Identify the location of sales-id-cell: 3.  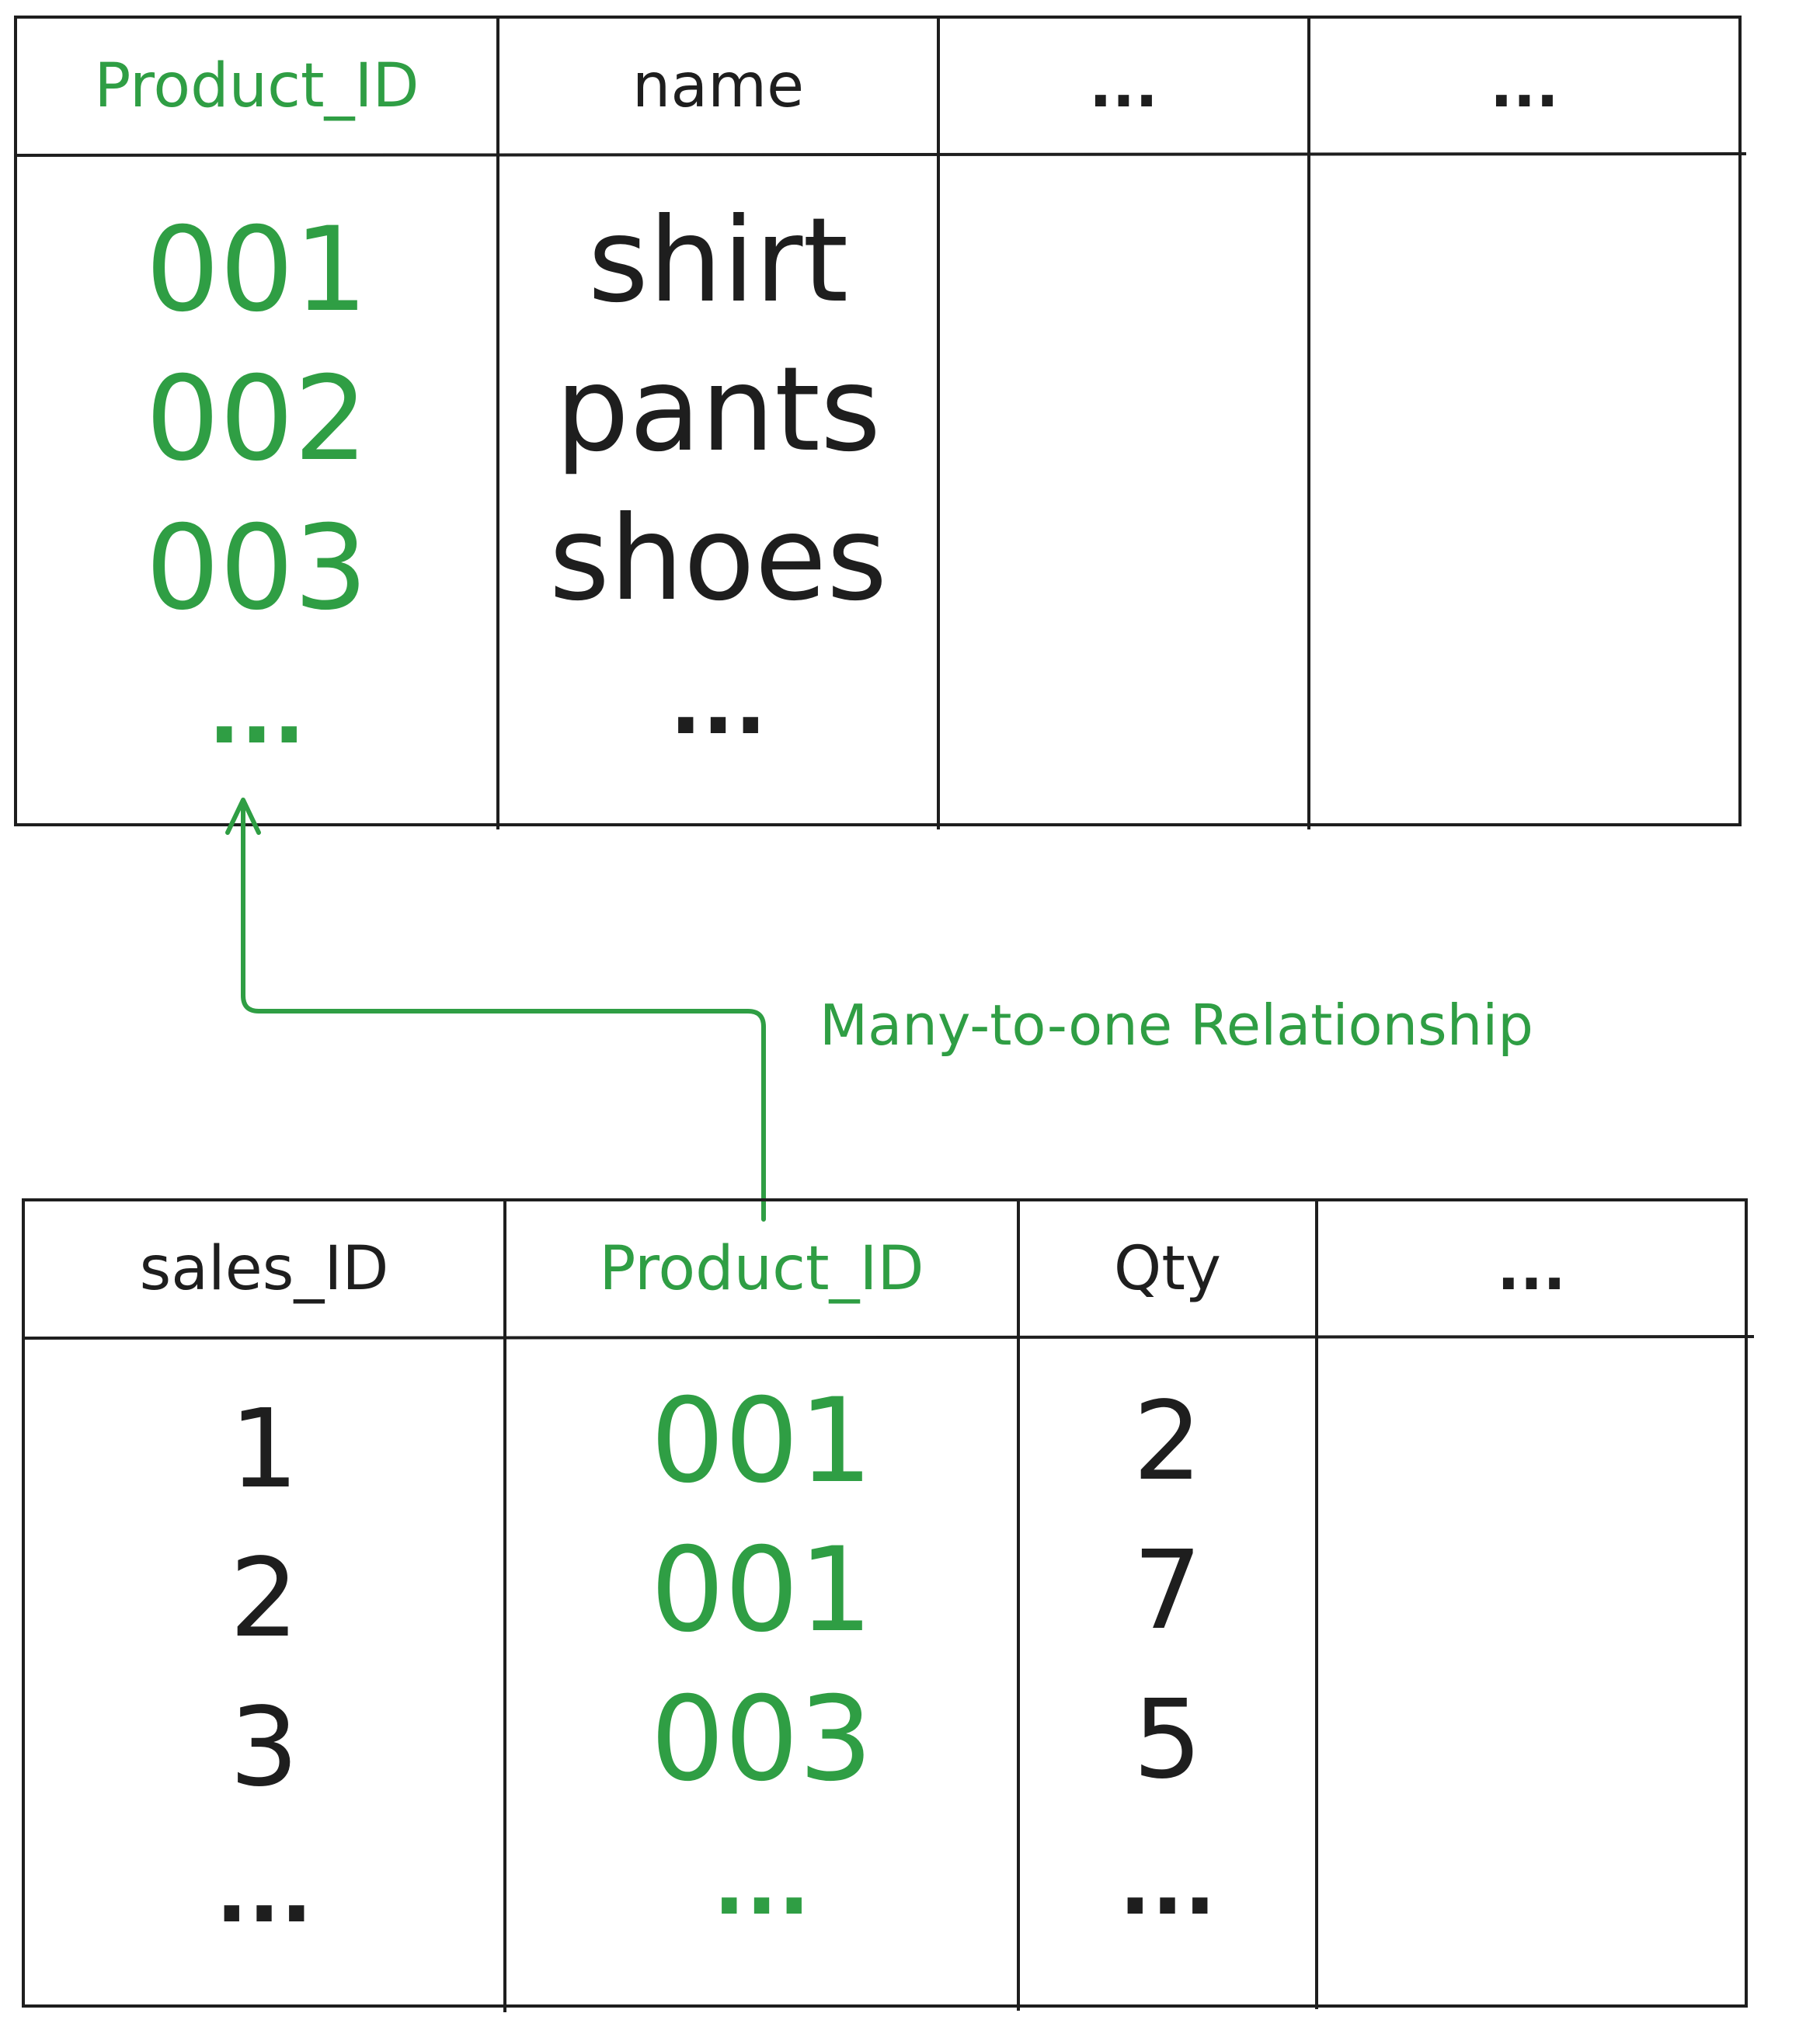
(264, 1747).